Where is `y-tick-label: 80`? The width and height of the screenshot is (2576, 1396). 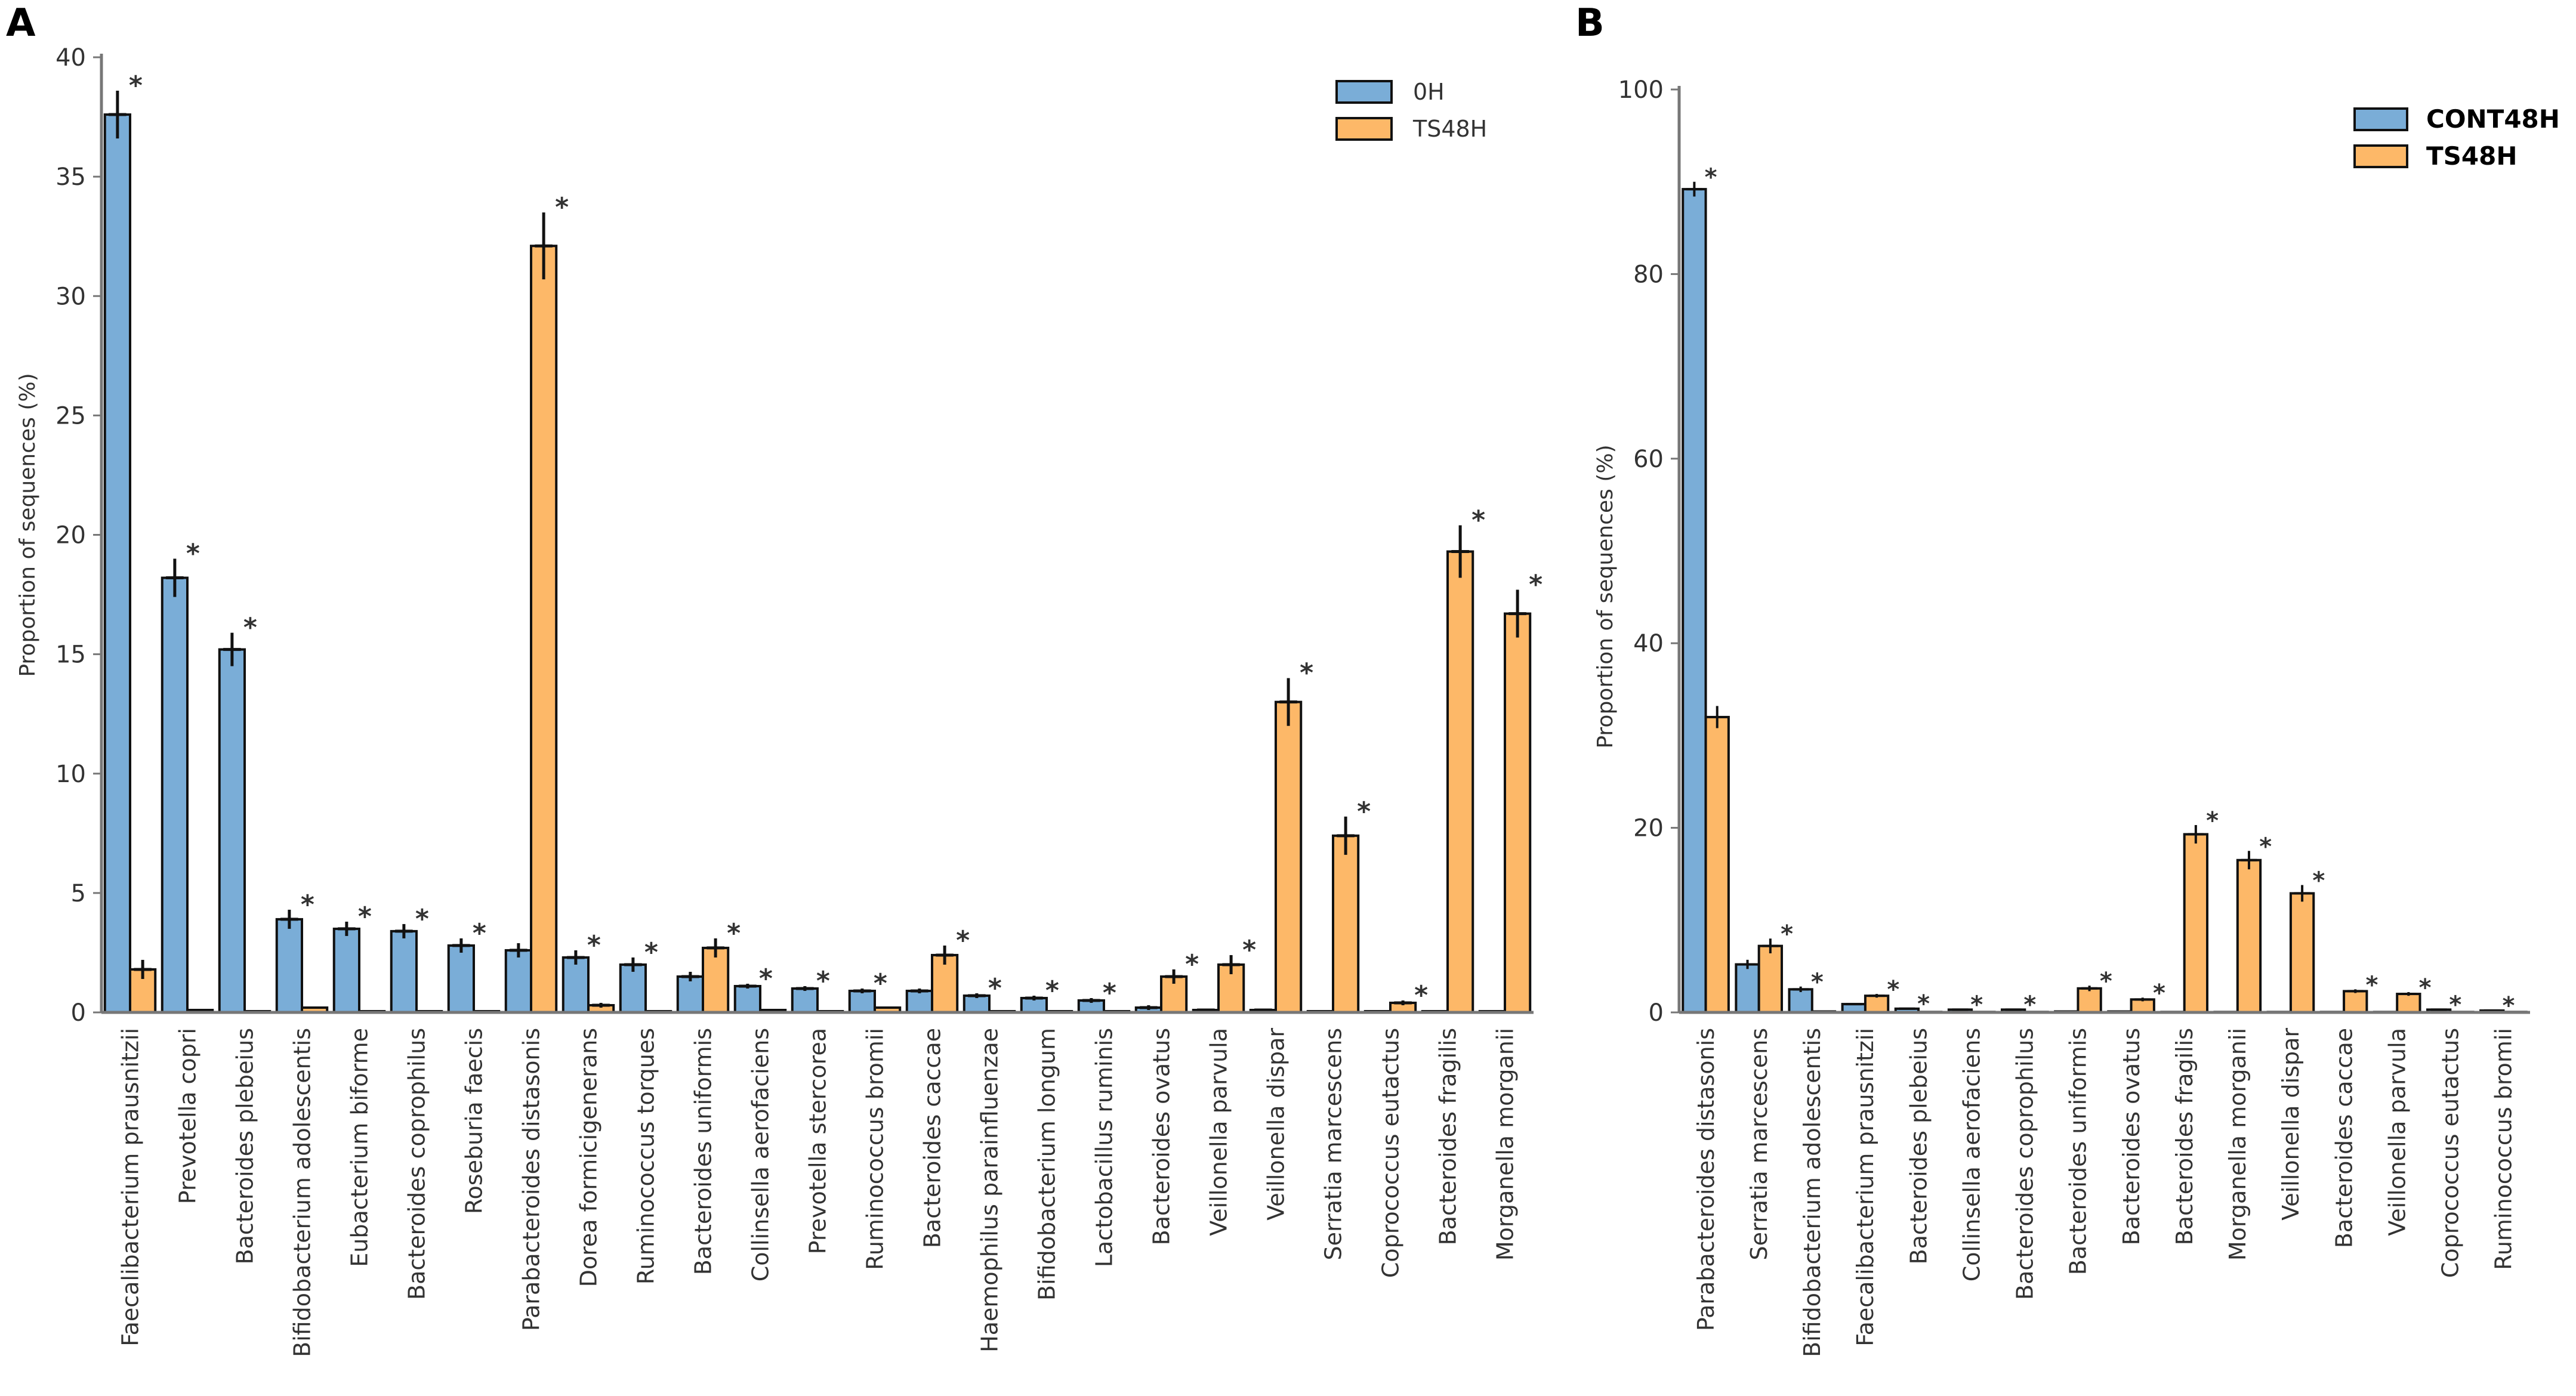 y-tick-label: 80 is located at coordinates (1648, 274).